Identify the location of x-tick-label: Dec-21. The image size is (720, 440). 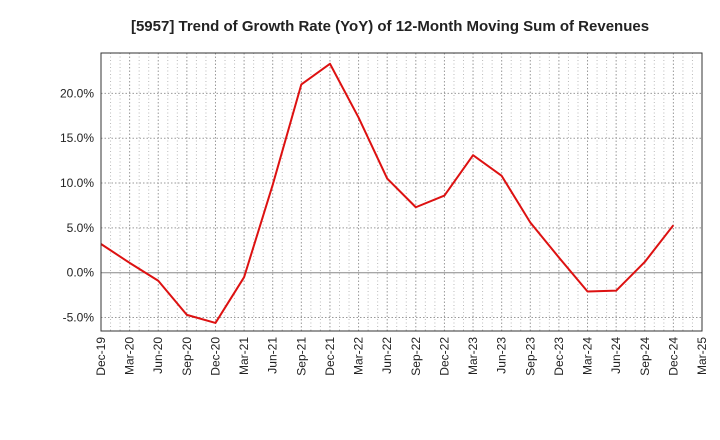
(330, 356).